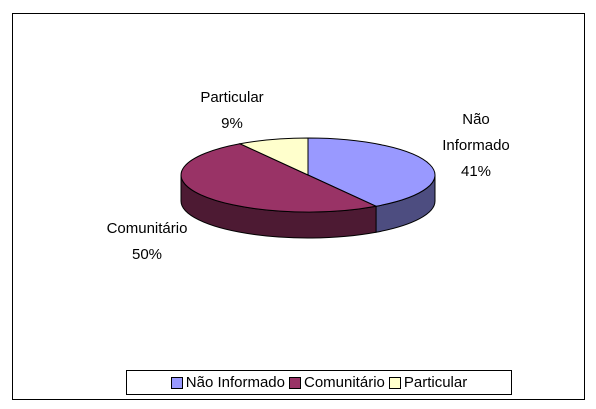  What do you see at coordinates (147, 242) in the screenshot?
I see `data-label: Comunitário 50%` at bounding box center [147, 242].